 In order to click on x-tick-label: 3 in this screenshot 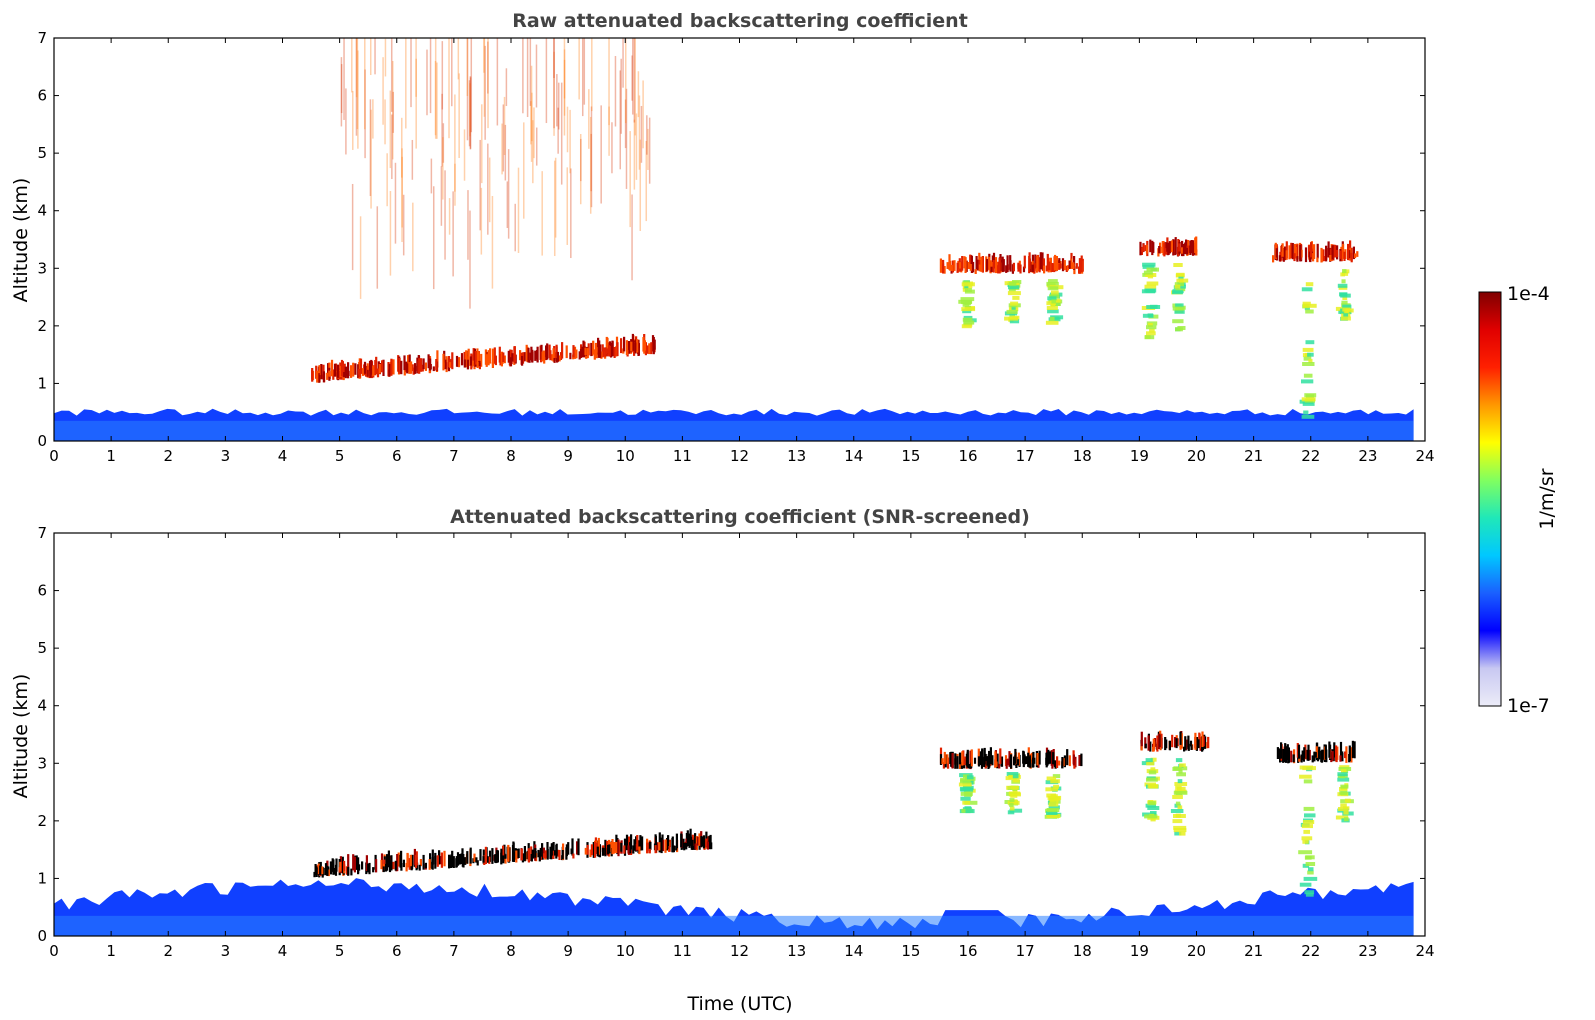, I will do `click(226, 951)`.